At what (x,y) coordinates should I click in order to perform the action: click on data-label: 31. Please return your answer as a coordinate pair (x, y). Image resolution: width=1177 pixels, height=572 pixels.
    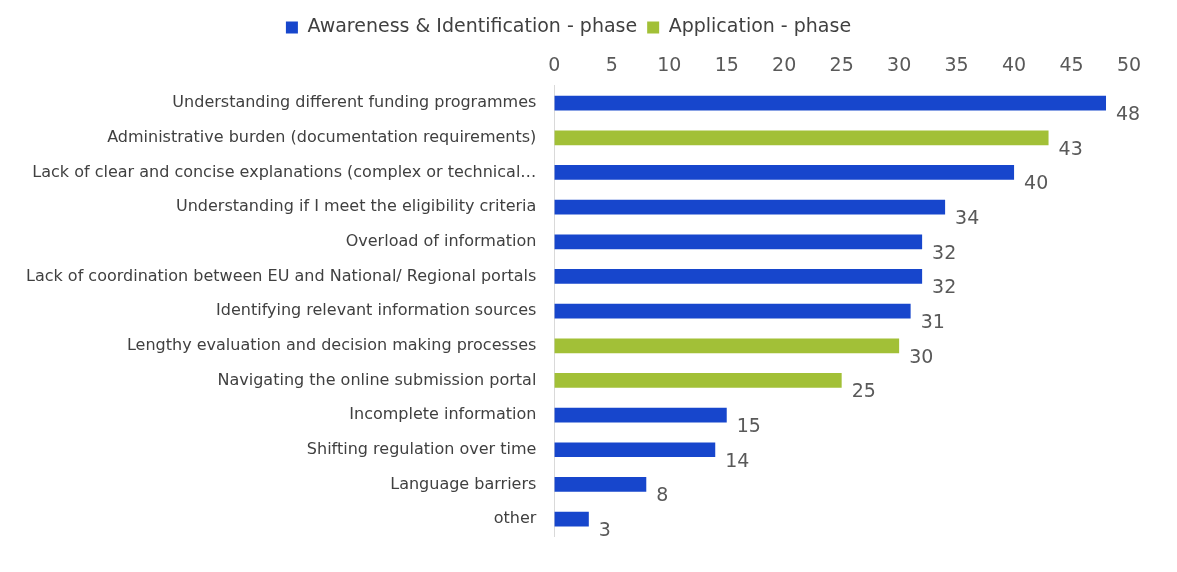
    Looking at the image, I should click on (932, 321).